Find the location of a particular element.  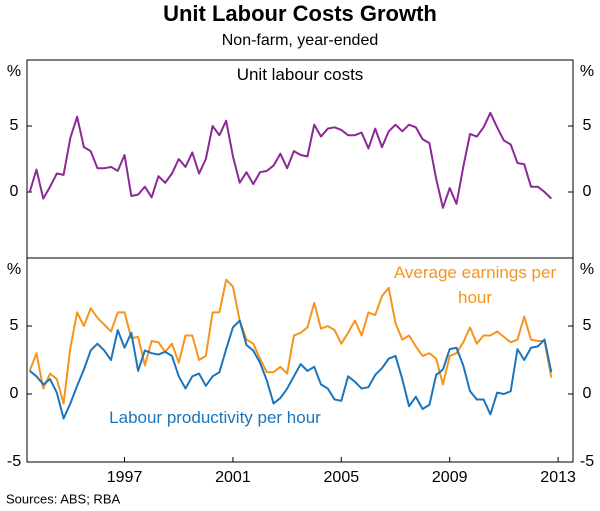

x-tick-label: 1997 is located at coordinates (125, 477).